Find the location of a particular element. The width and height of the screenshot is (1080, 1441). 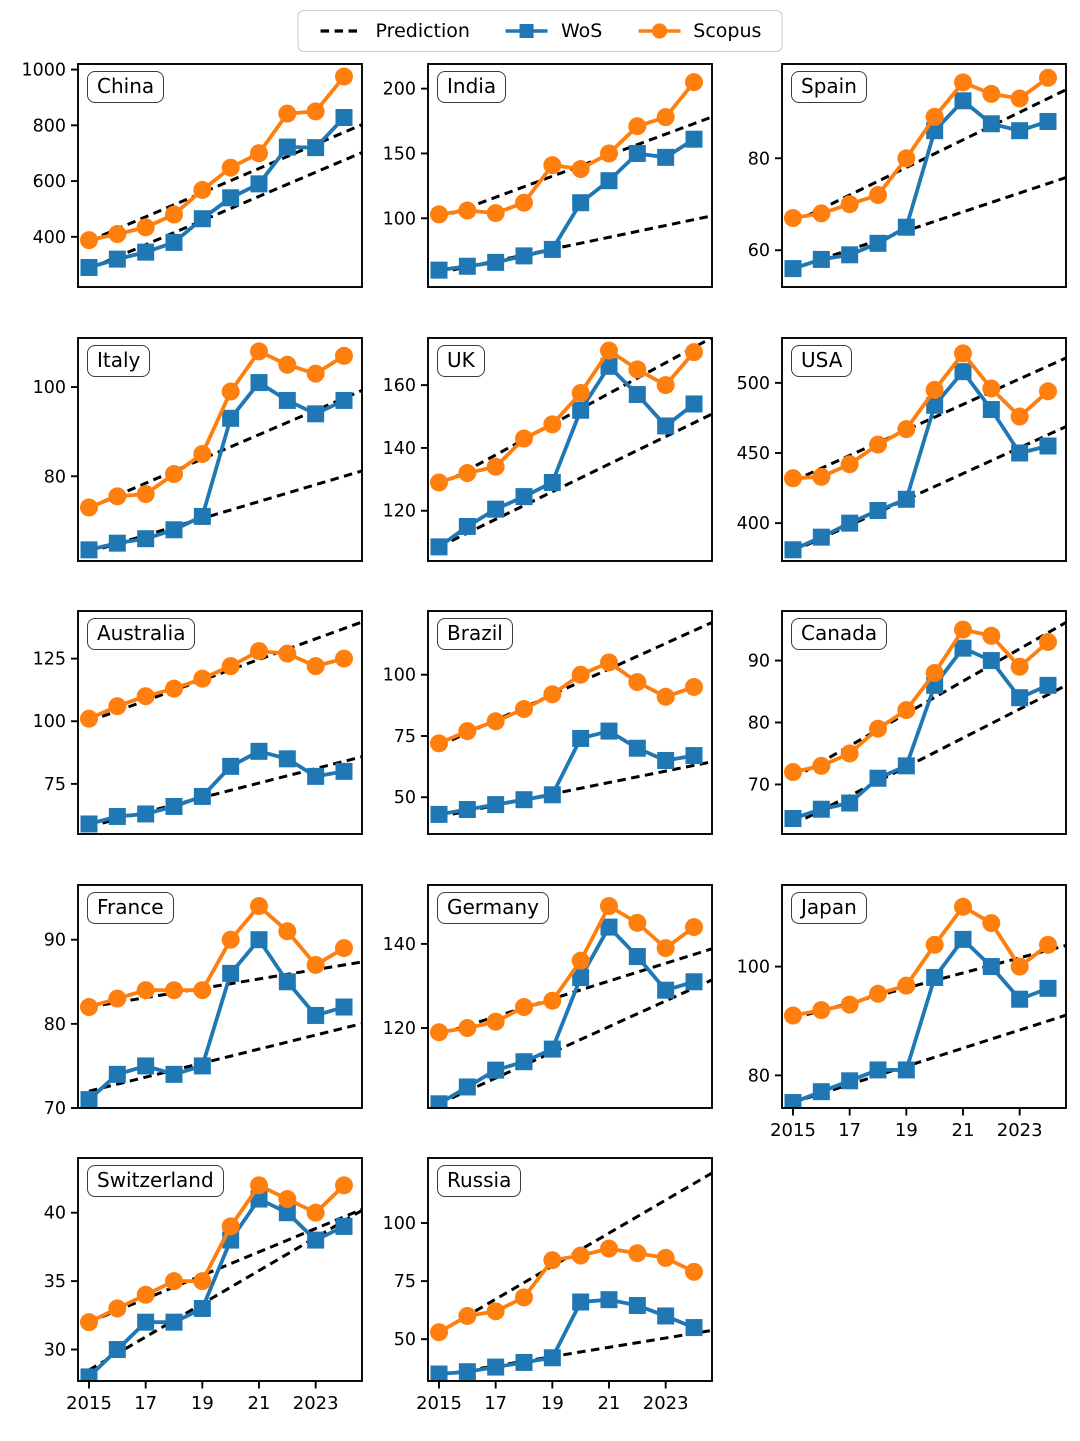

svg-text: 70 is located at coordinates (759, 785).